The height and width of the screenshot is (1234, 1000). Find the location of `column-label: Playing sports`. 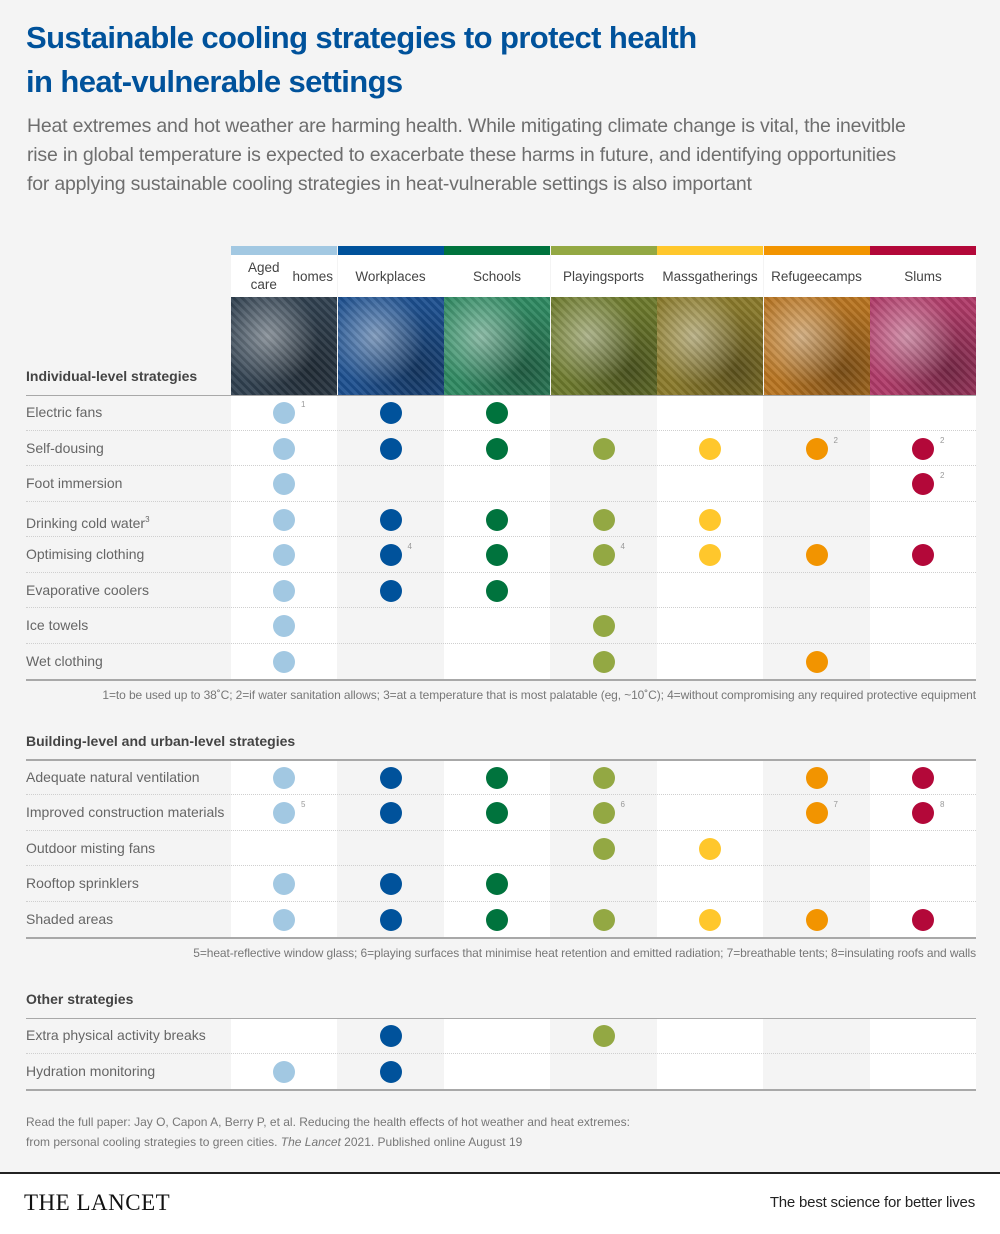

column-label: Playing sports is located at coordinates (603, 276).